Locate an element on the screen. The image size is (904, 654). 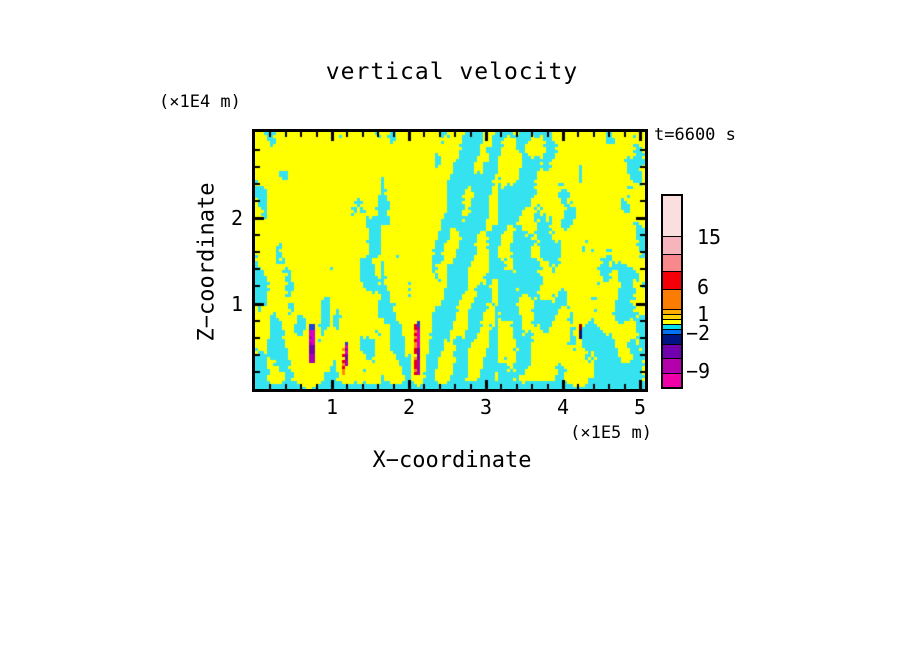
x-tick-label: 5 is located at coordinates (640, 407).